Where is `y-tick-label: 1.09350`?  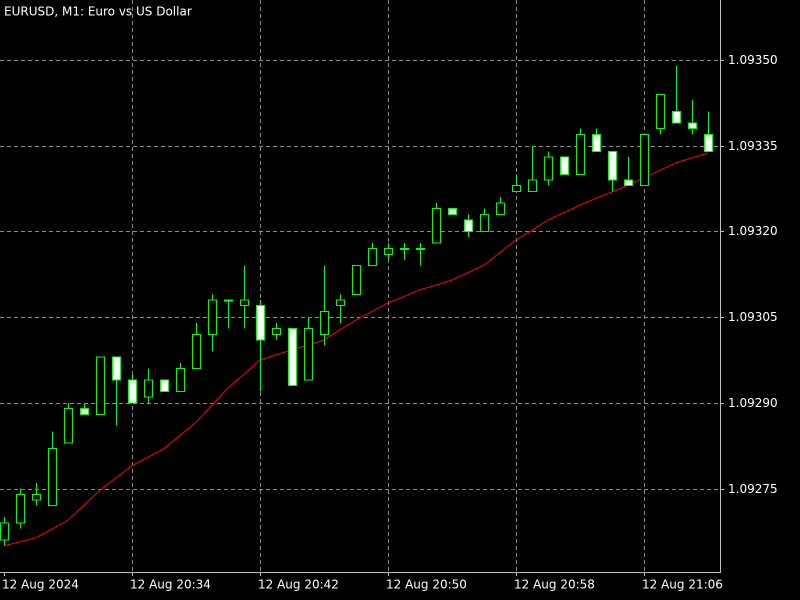
y-tick-label: 1.09350 is located at coordinates (753, 60).